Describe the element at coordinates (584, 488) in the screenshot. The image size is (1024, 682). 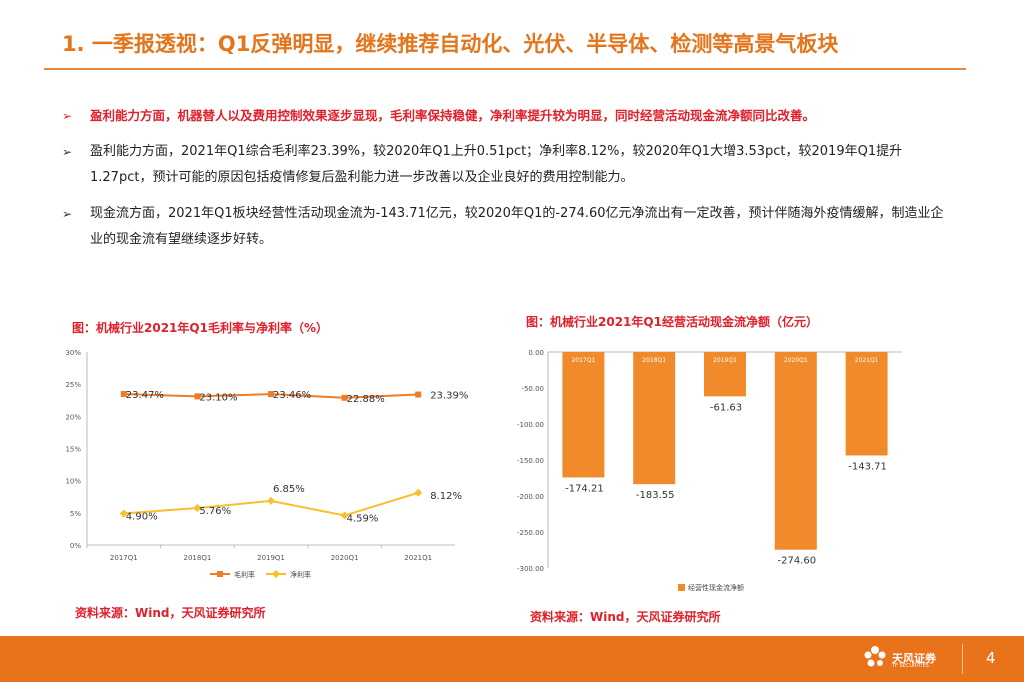
I see `data-label: -174.21` at that location.